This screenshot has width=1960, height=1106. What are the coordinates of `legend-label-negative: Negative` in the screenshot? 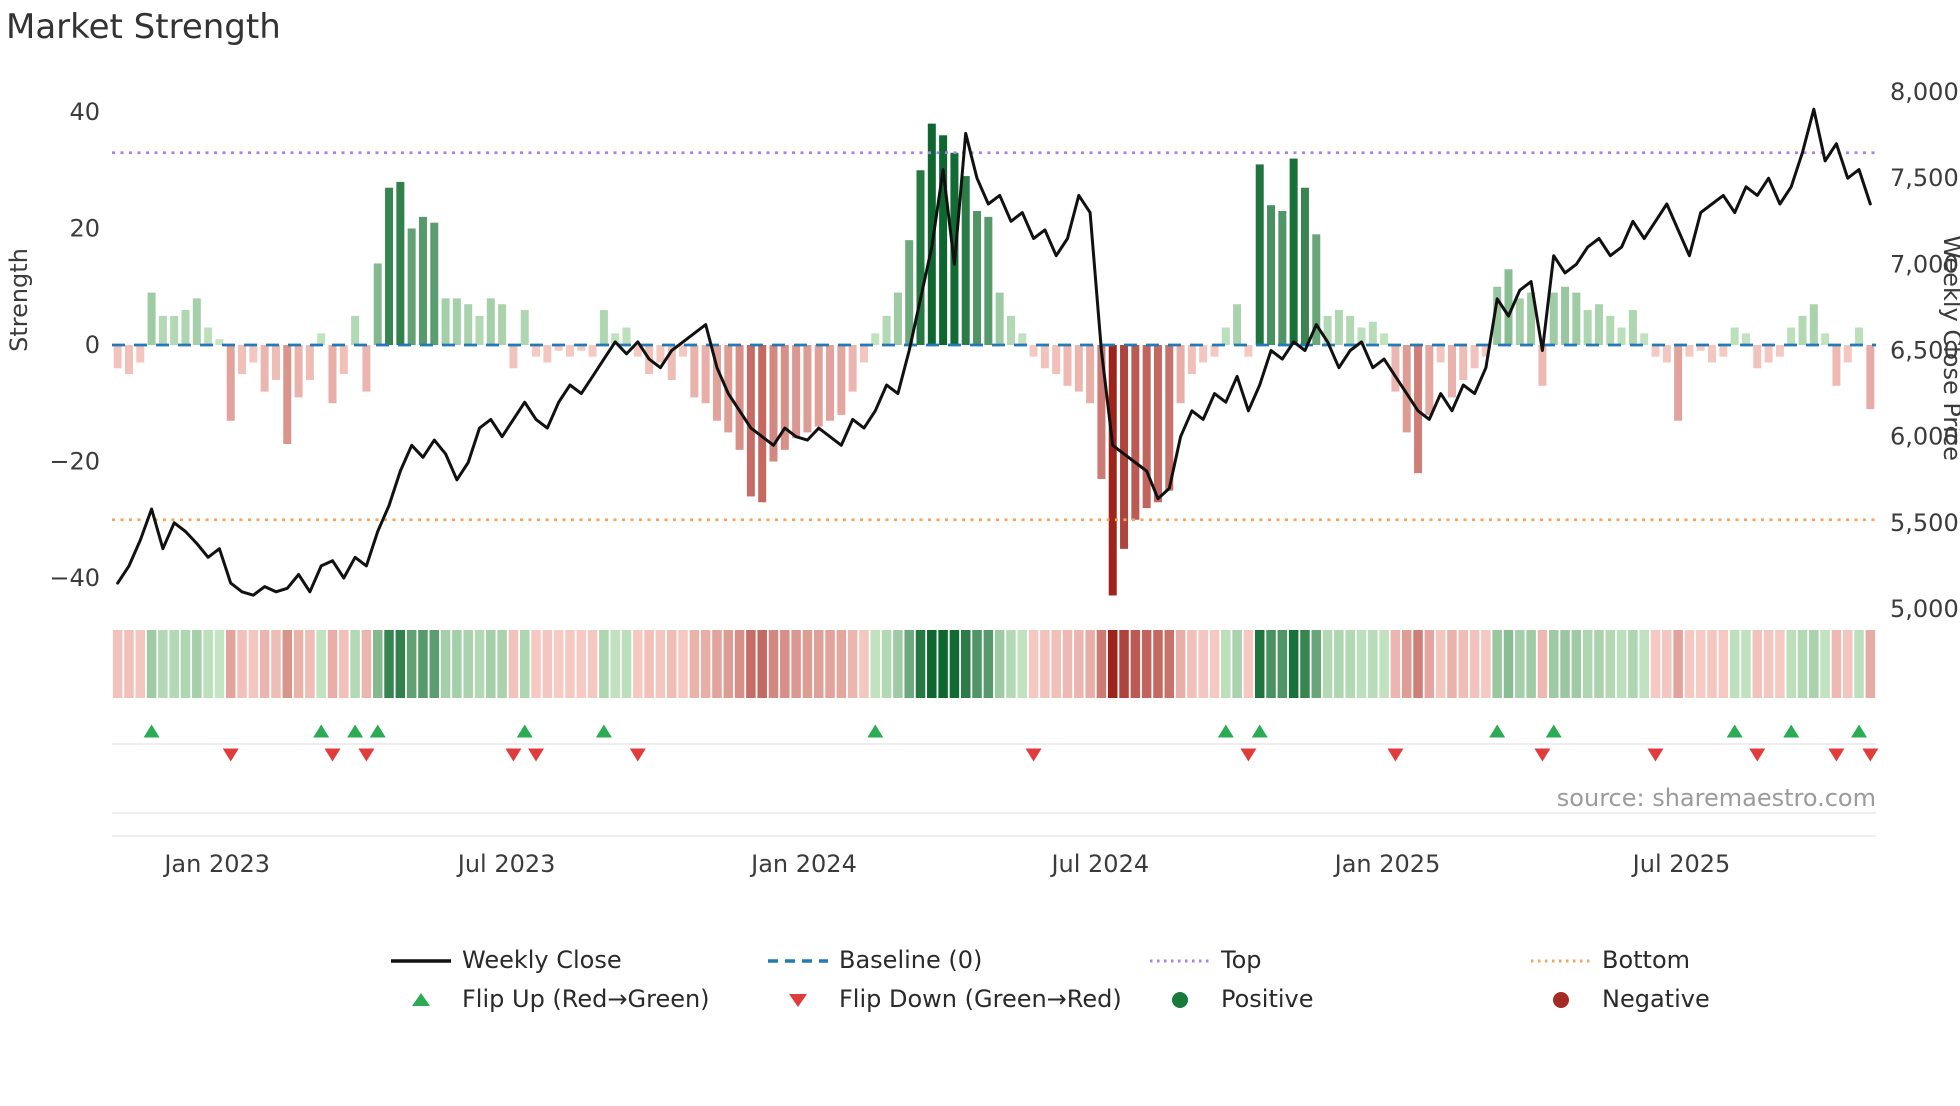 It's located at (1656, 999).